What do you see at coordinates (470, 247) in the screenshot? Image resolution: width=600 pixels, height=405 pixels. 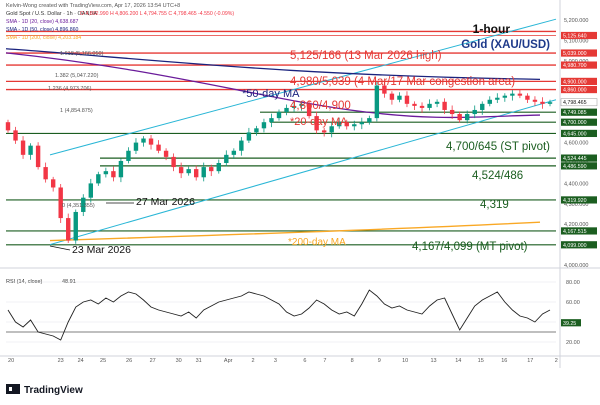 I see `annotation-s4: 4,167/4,099 (MT pivot)` at bounding box center [470, 247].